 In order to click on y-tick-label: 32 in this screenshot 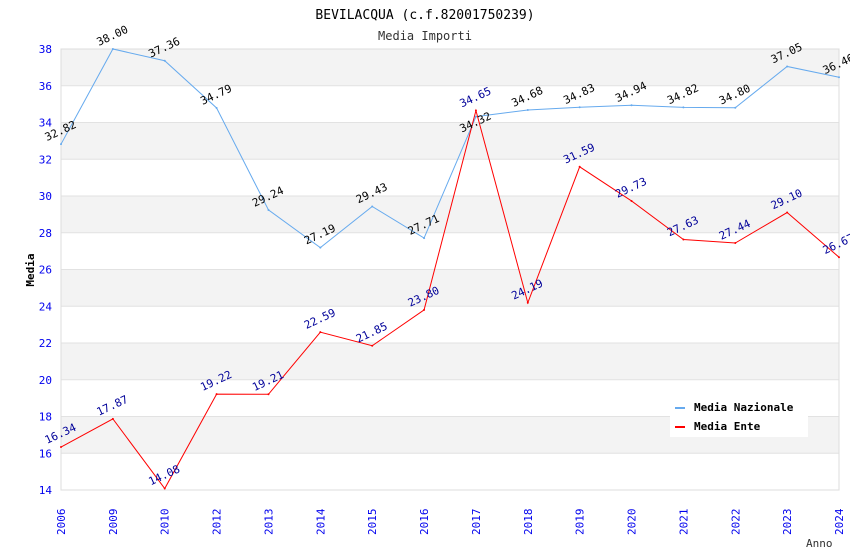, I will do `click(45, 159)`.